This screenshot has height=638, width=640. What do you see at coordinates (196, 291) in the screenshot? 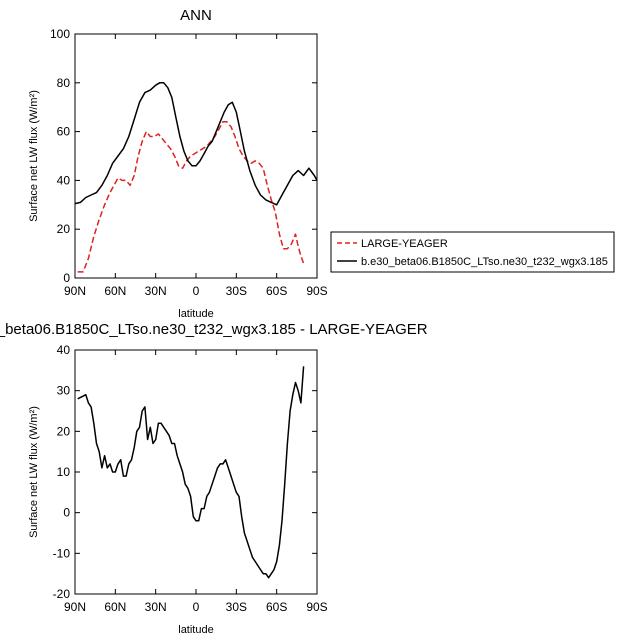
I see `chart-1-xtick-label: 0` at bounding box center [196, 291].